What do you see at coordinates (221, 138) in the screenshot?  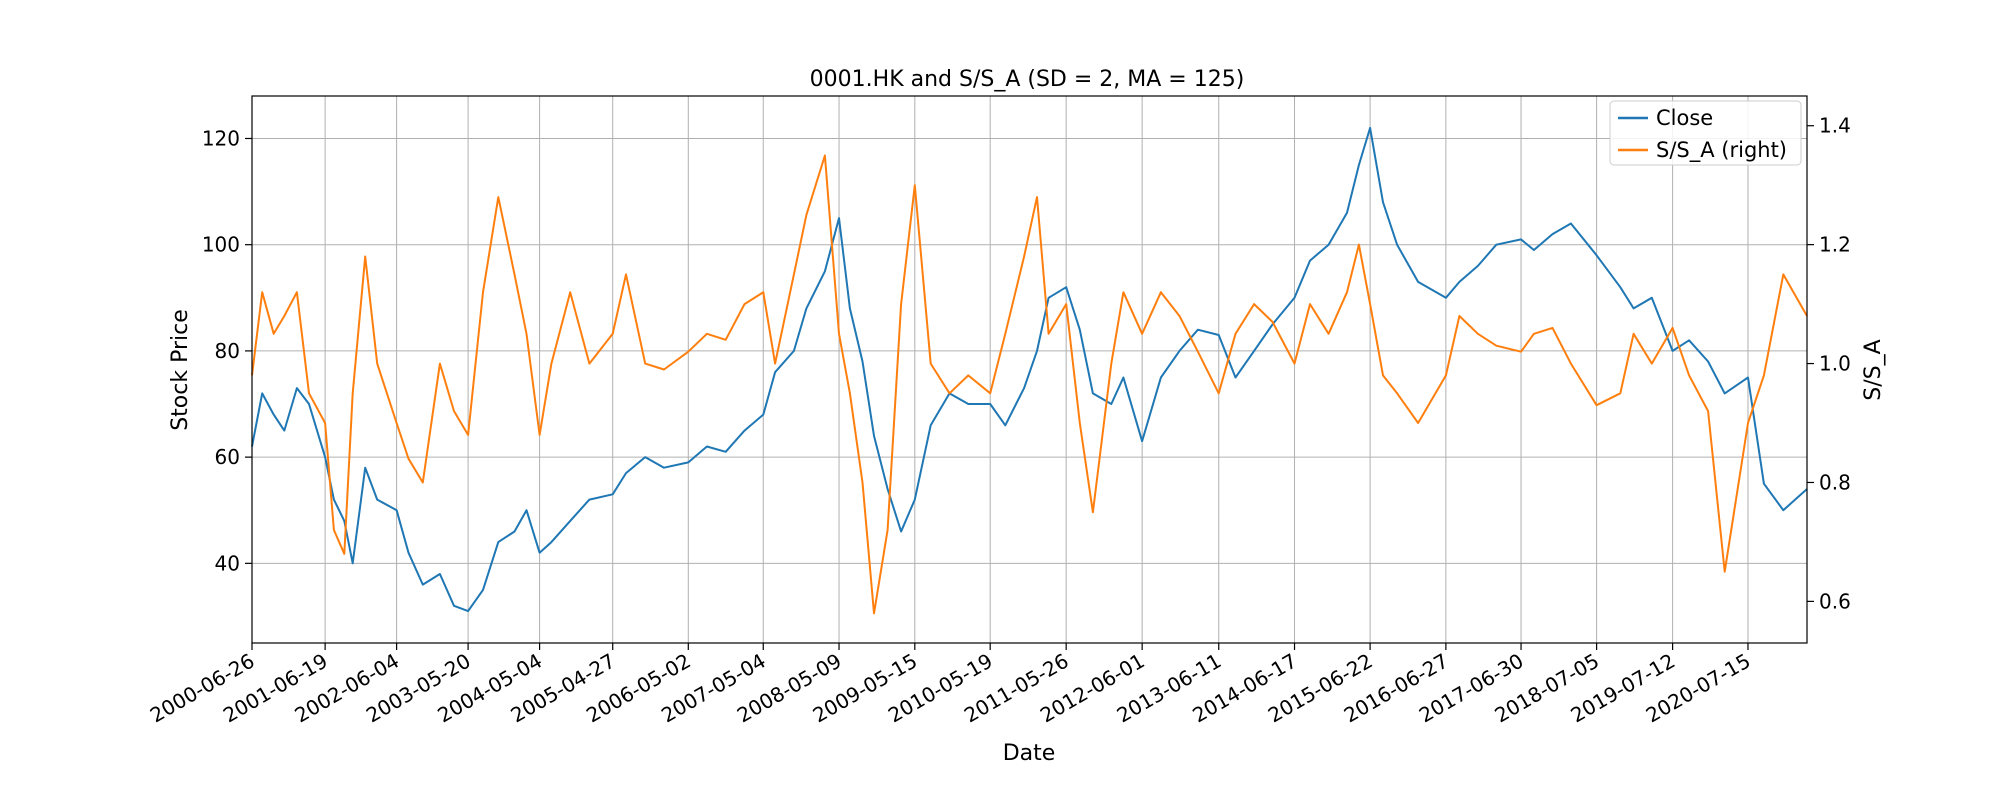 I see `y-left-tick-label: 120` at bounding box center [221, 138].